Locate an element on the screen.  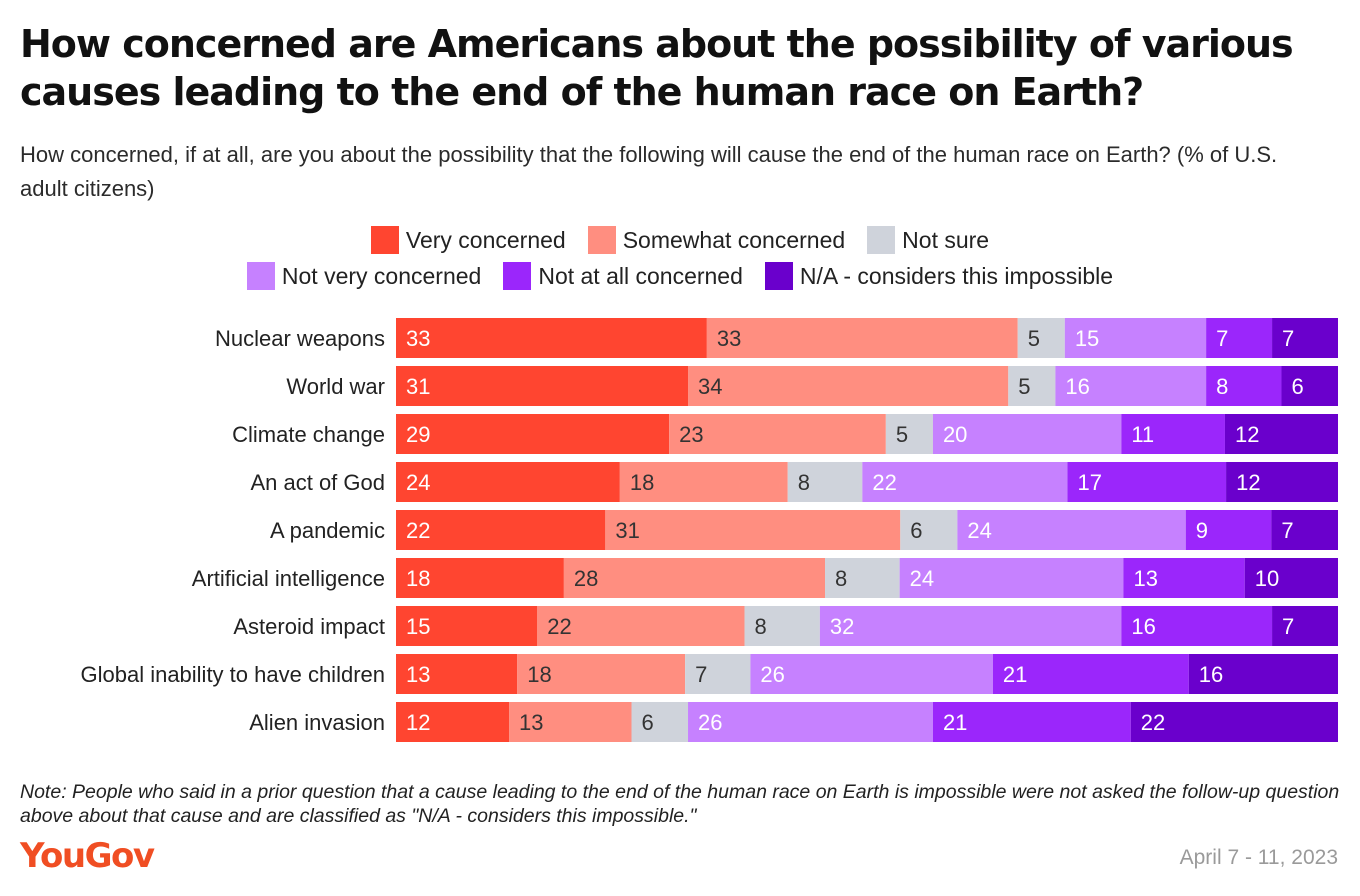
category-label: Artificial intelligence is located at coordinates (288, 578).